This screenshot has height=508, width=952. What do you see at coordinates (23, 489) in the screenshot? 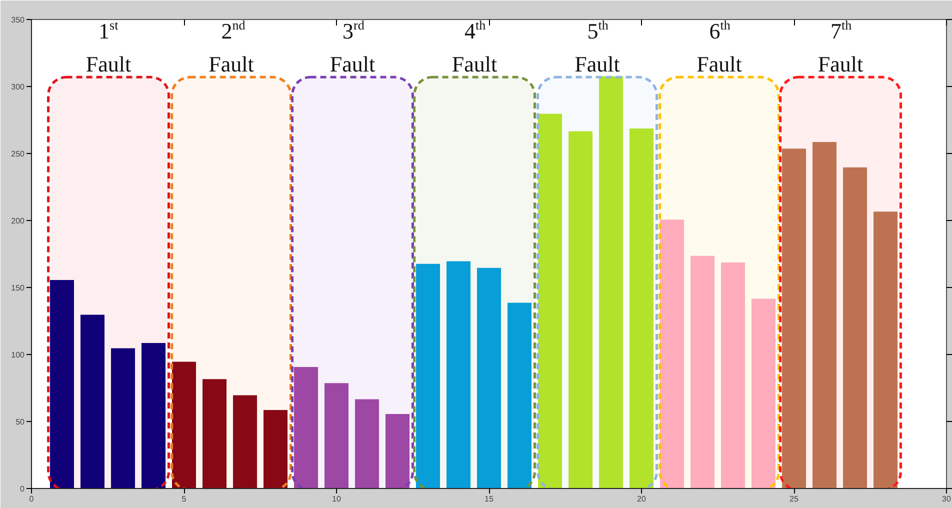
I see `y-tick-label: 0` at bounding box center [23, 489].